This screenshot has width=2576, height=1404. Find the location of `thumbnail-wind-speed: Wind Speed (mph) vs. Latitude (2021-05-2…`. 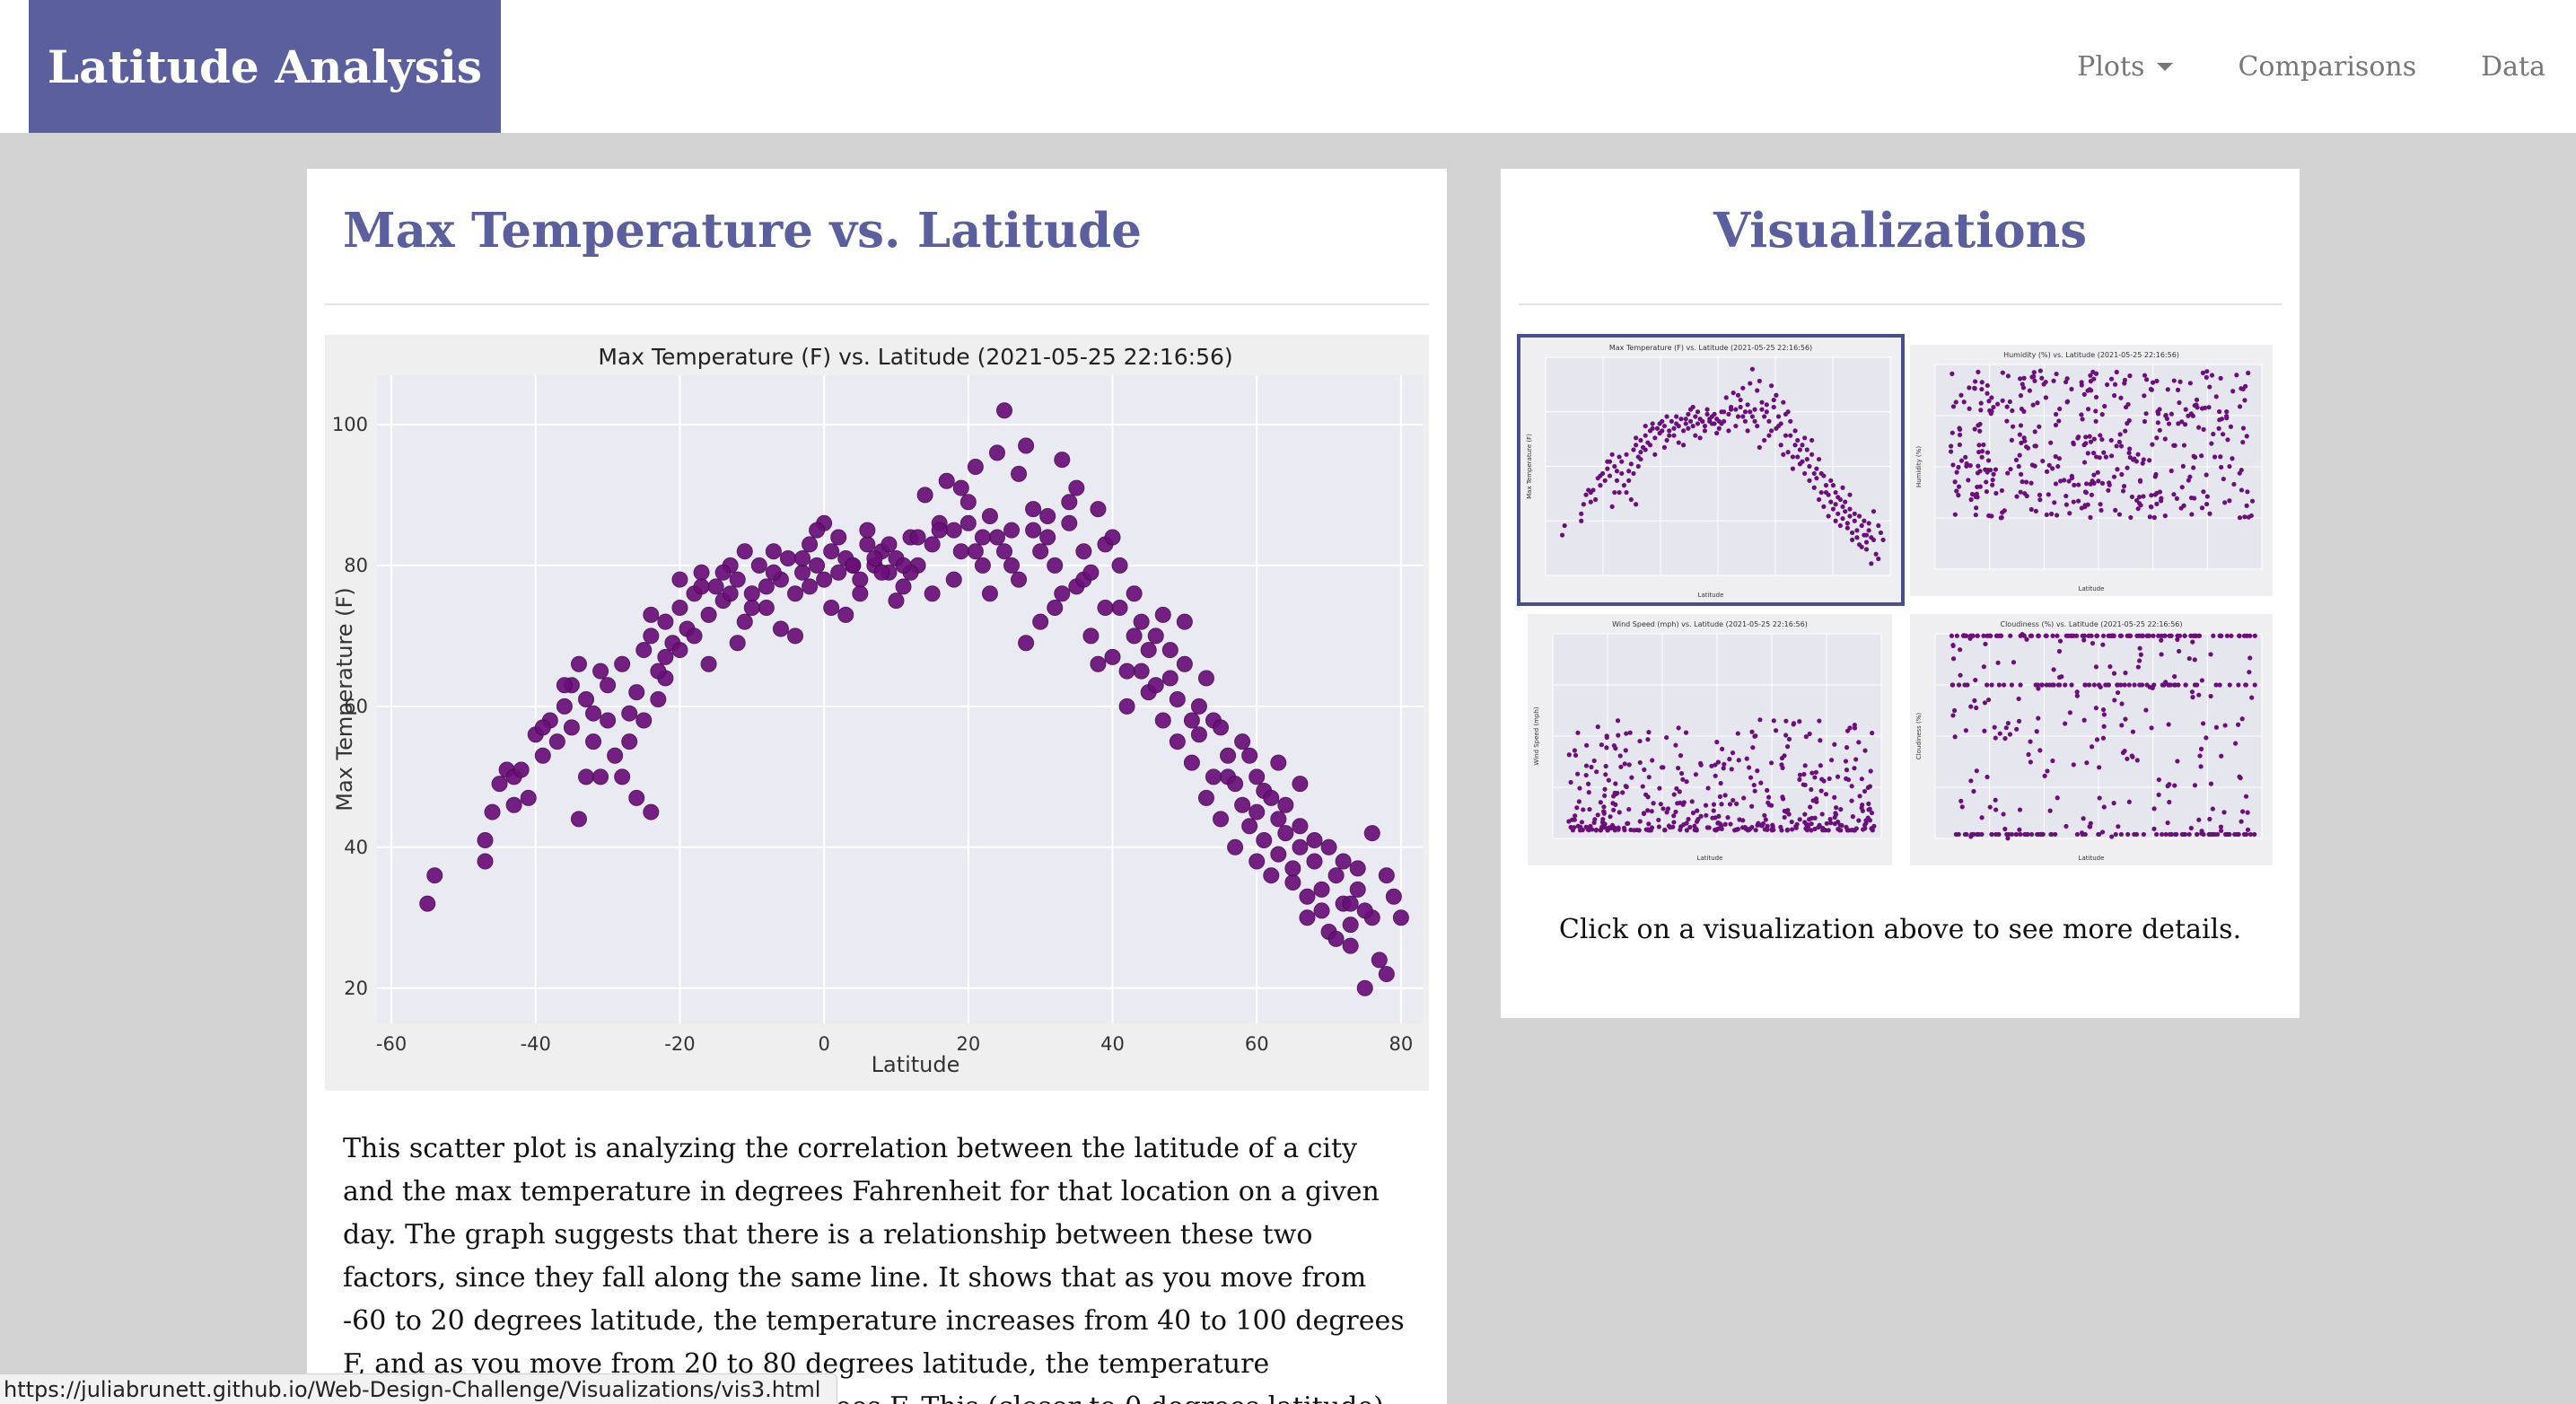

thumbnail-wind-speed: Wind Speed (mph) vs. Latitude (2021-05-2… is located at coordinates (1710, 739).